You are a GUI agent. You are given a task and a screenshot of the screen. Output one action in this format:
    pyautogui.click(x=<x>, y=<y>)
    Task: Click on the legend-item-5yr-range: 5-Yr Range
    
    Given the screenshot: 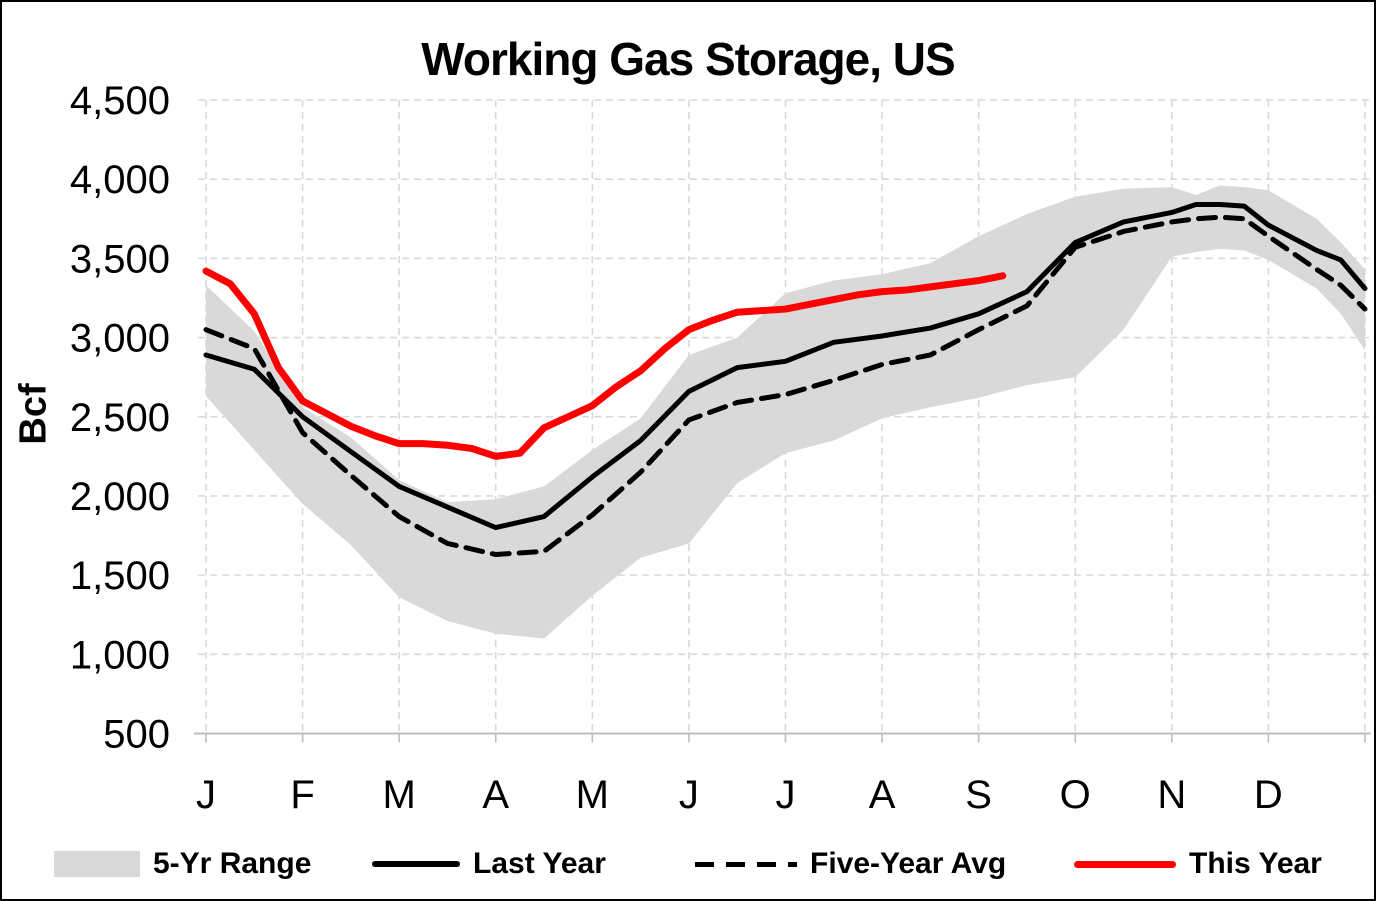 What is the action you would take?
    pyautogui.click(x=182, y=864)
    